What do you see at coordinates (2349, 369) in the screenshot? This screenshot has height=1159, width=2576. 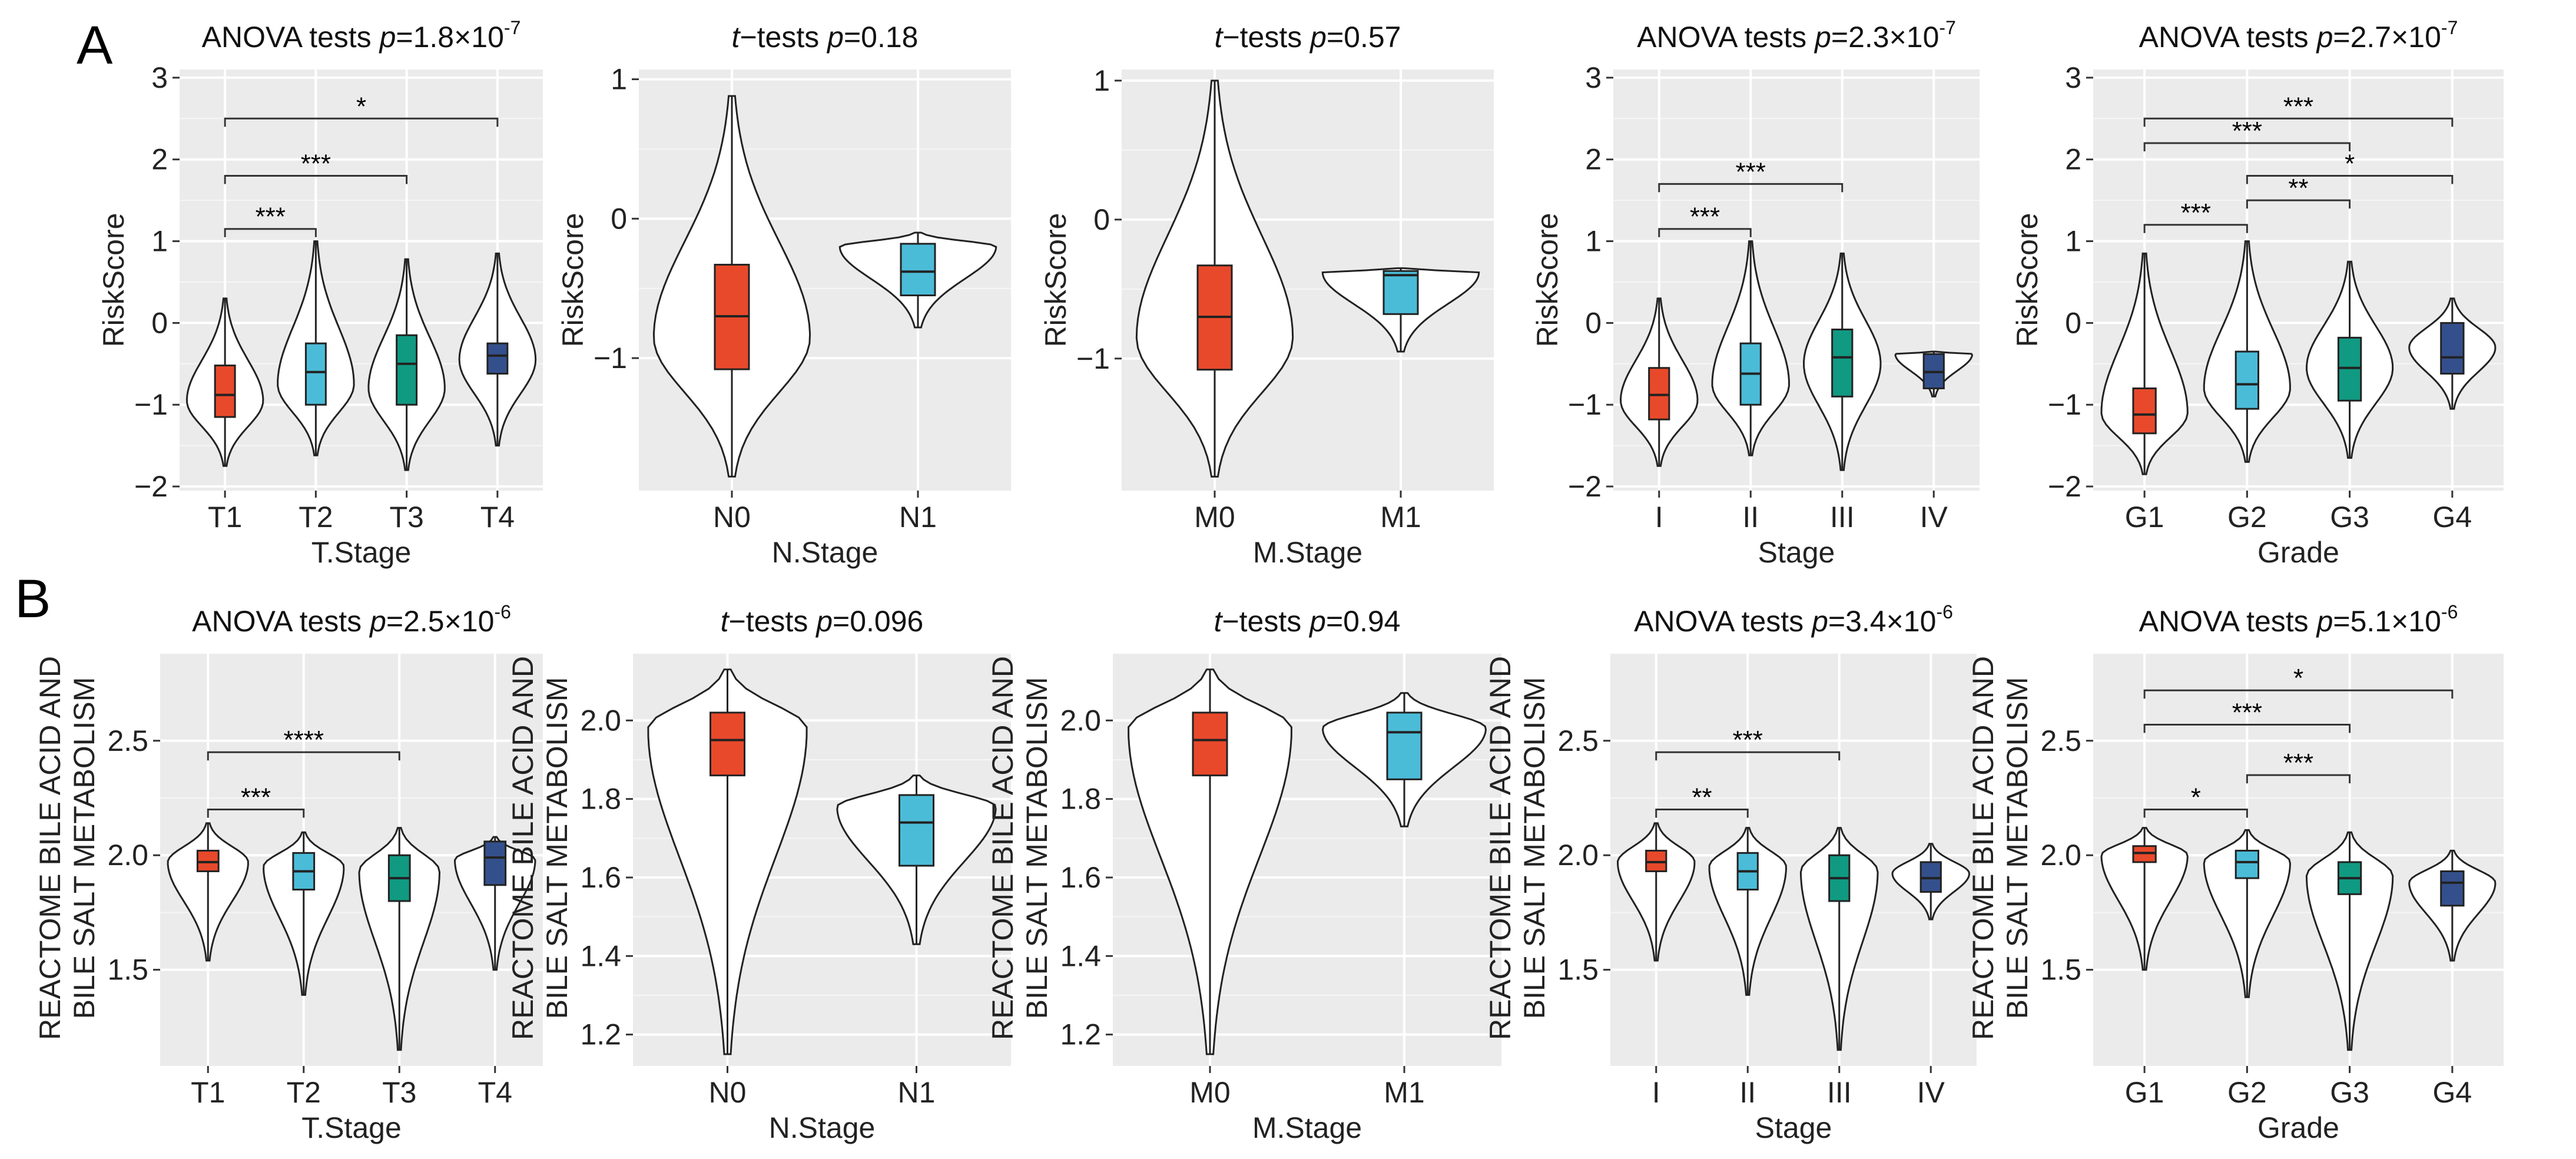 I see `box-teal` at bounding box center [2349, 369].